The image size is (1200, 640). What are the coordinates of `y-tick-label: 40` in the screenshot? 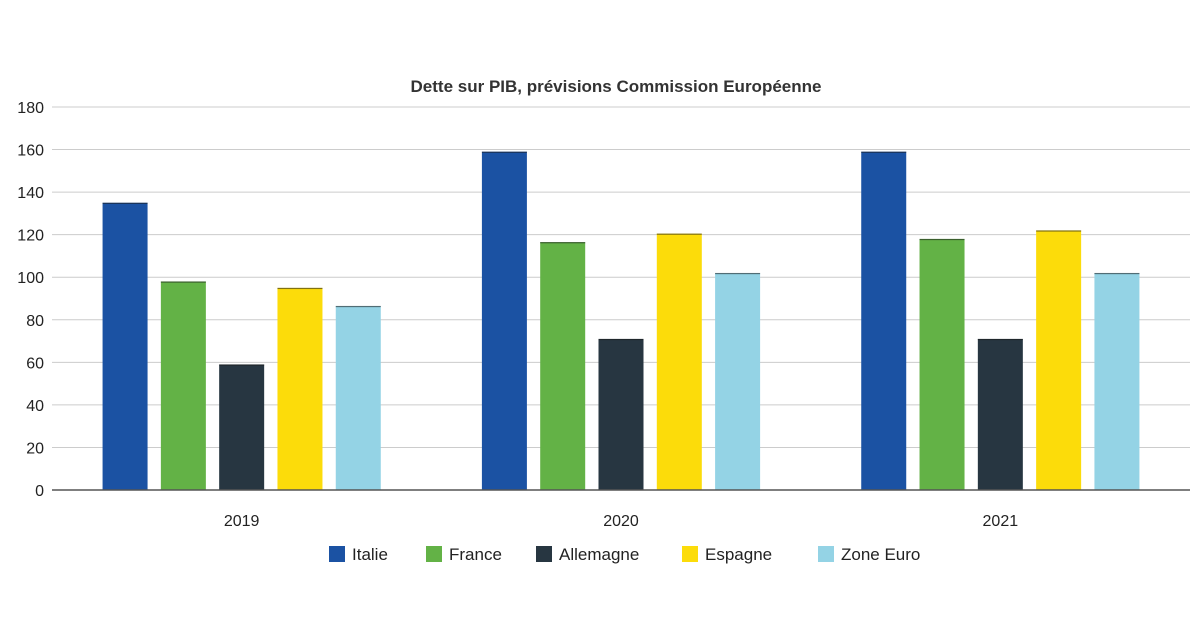 It's located at (35, 406).